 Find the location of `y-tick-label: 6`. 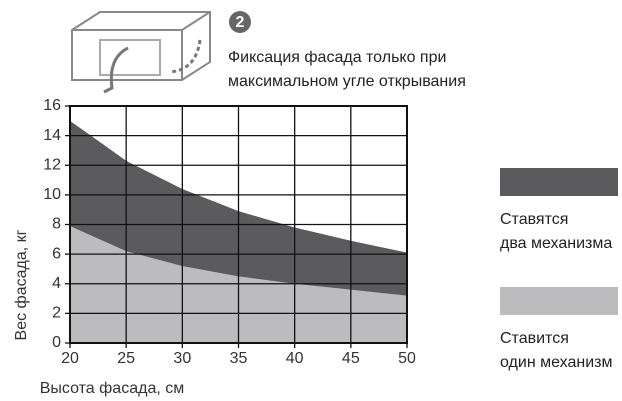

y-tick-label: 6 is located at coordinates (56, 253).